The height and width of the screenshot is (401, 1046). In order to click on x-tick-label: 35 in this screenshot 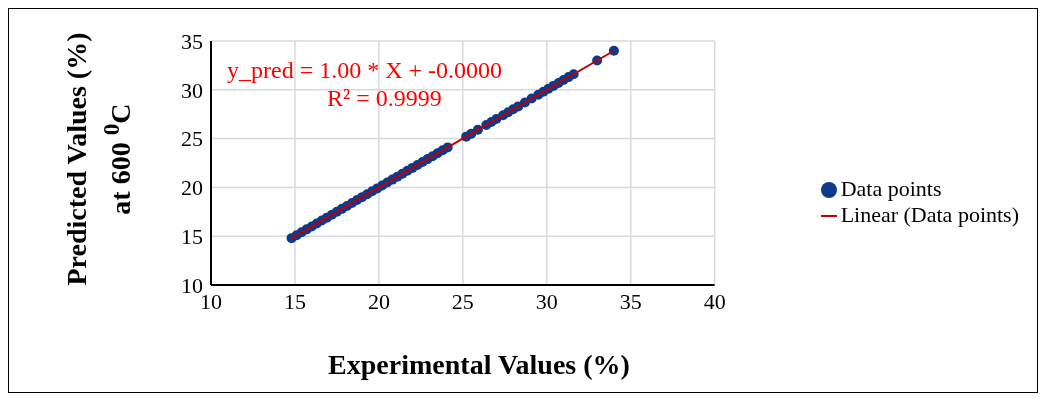, I will do `click(630, 301)`.